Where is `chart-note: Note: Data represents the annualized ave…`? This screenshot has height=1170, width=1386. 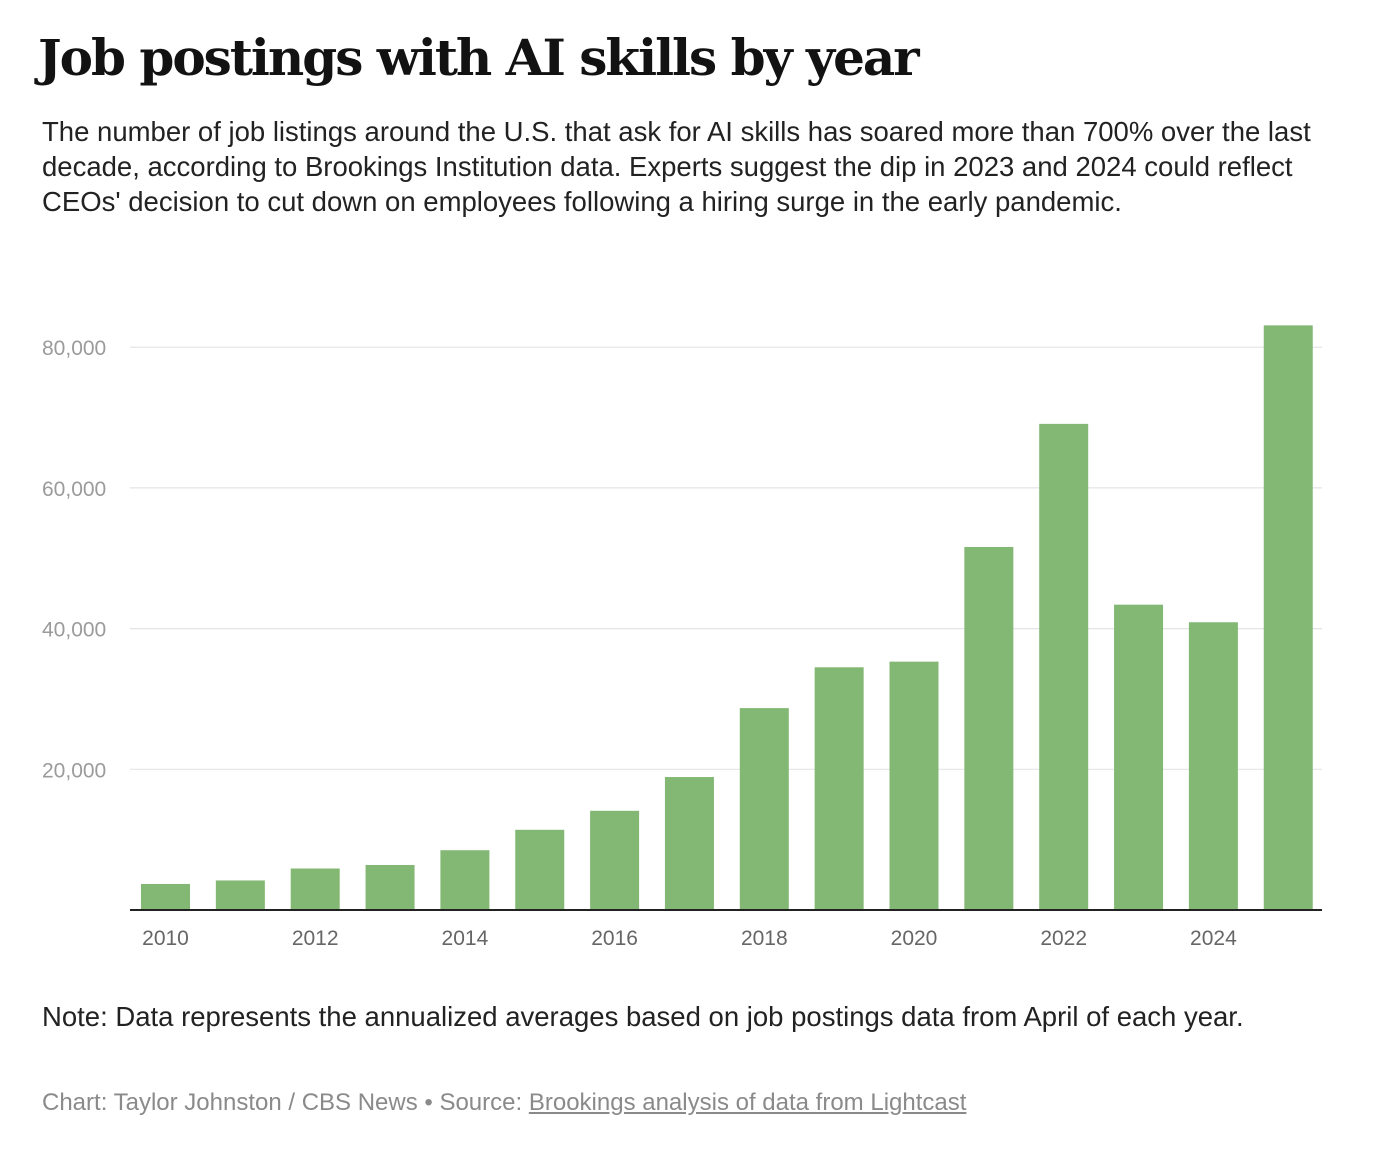 chart-note: Note: Data represents the annualized ave… is located at coordinates (643, 1016).